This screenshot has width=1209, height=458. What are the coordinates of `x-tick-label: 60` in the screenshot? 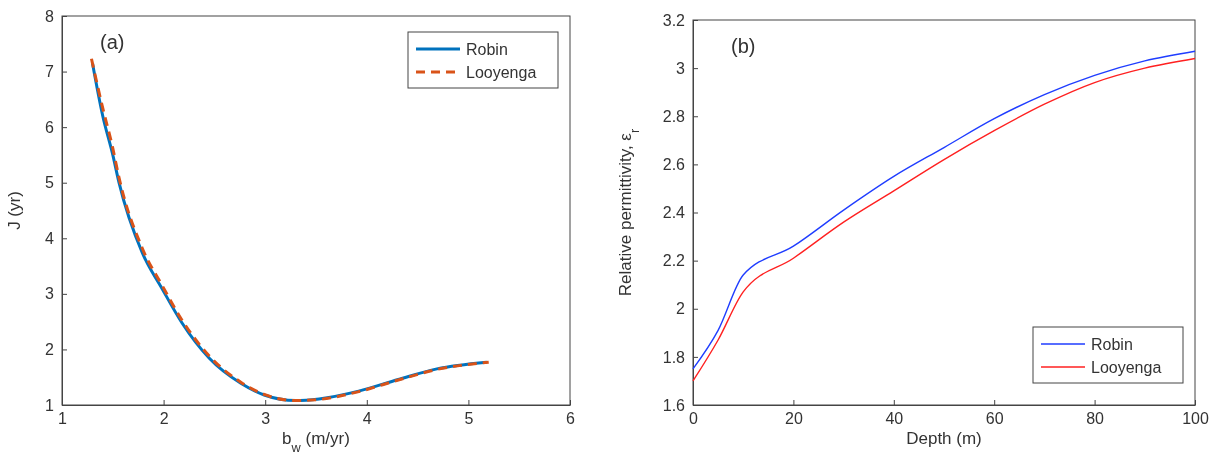 It's located at (994, 419).